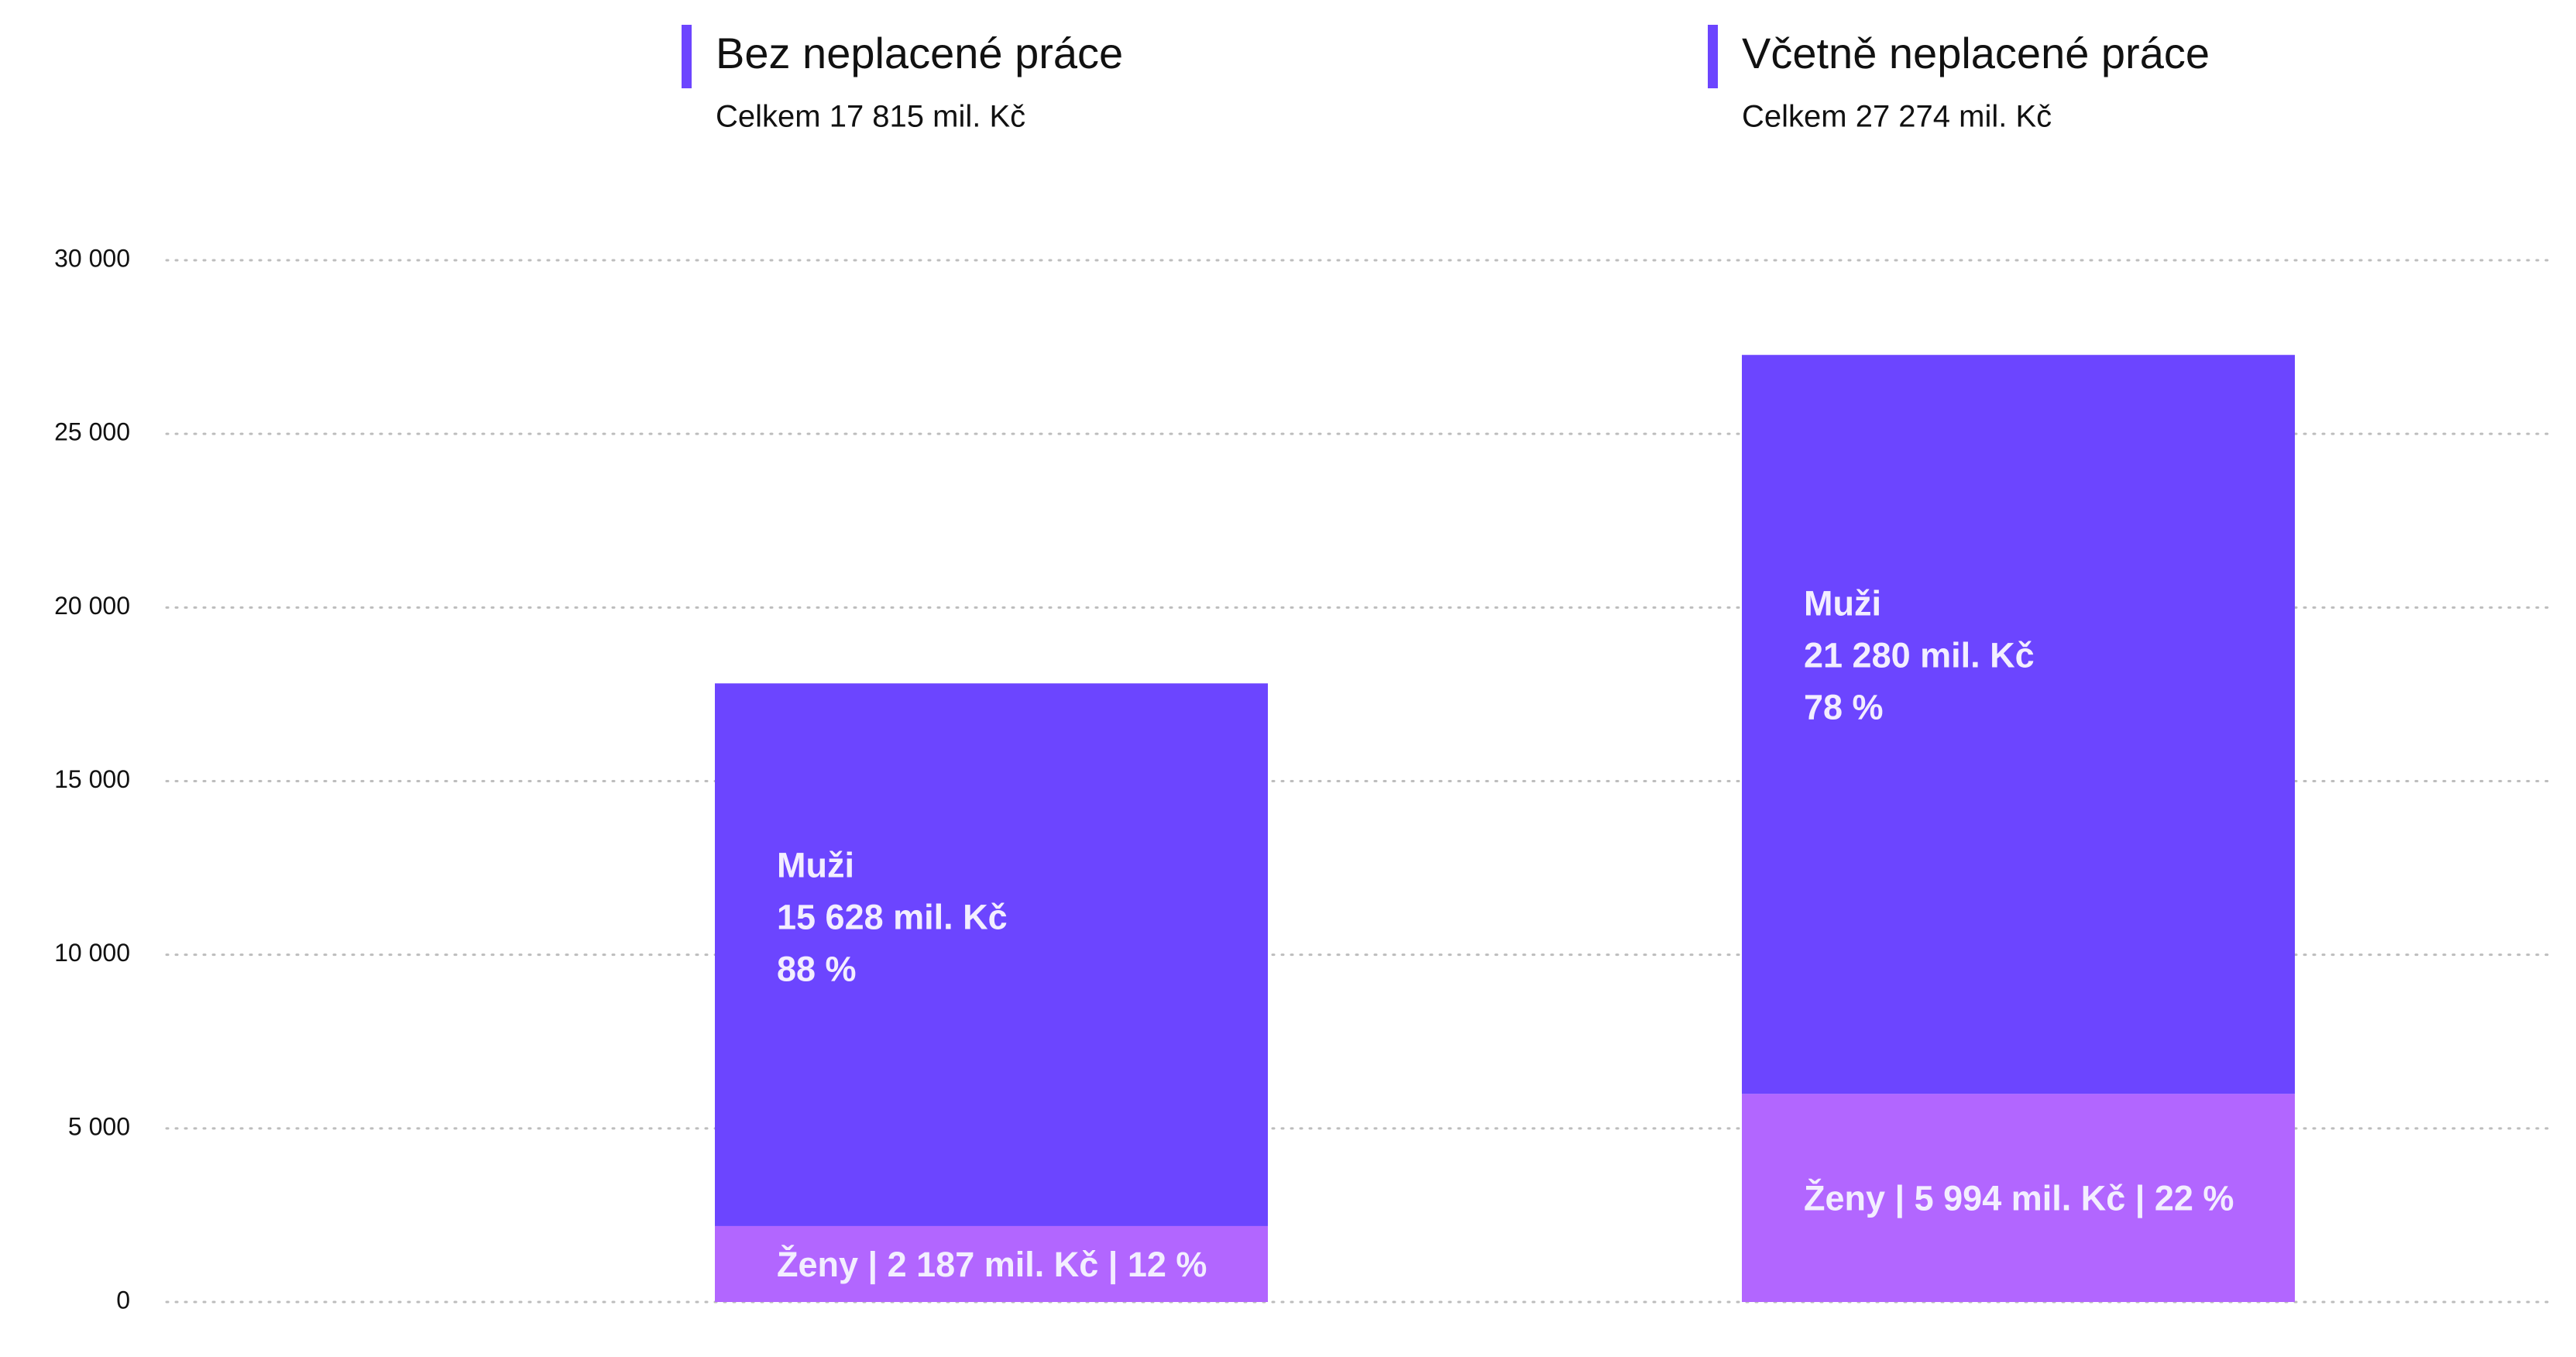 The height and width of the screenshot is (1357, 2576). What do you see at coordinates (1919, 655) in the screenshot?
I see `bar-label-muzi: 21 280 mil. Kč` at bounding box center [1919, 655].